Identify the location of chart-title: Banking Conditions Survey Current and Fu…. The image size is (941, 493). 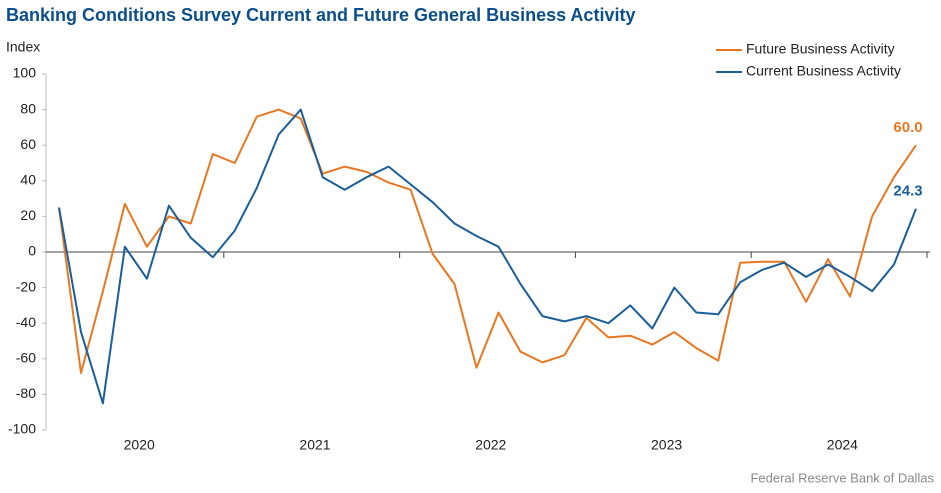
(320, 15).